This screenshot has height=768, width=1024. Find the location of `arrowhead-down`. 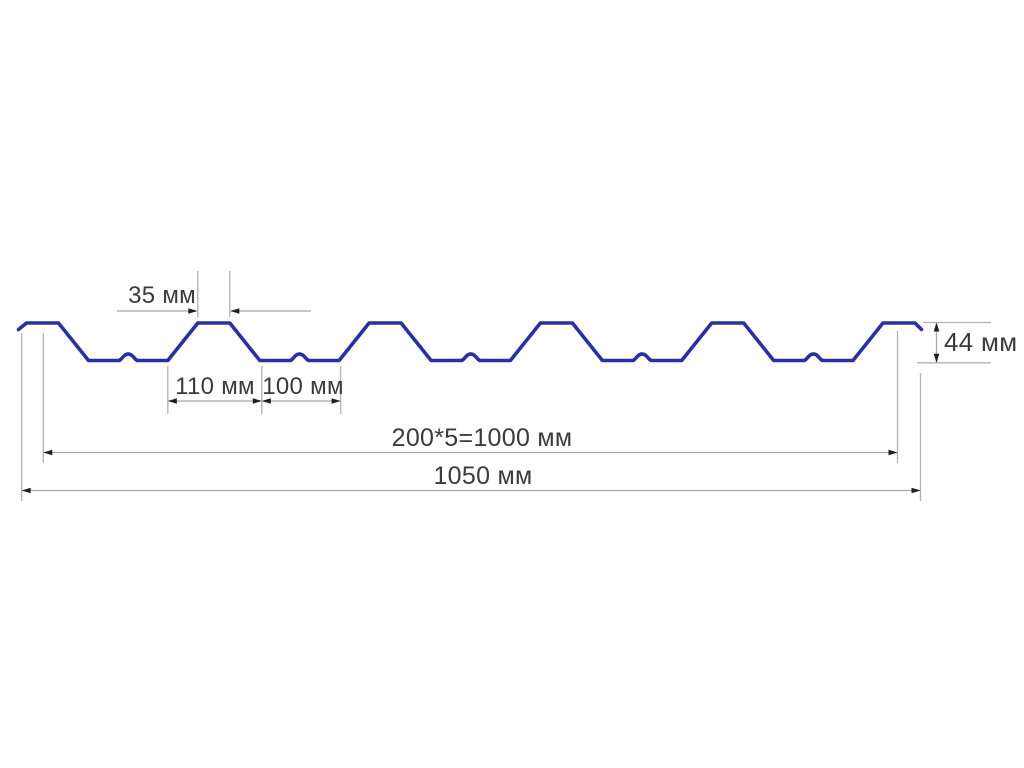

arrowhead-down is located at coordinates (936, 358).